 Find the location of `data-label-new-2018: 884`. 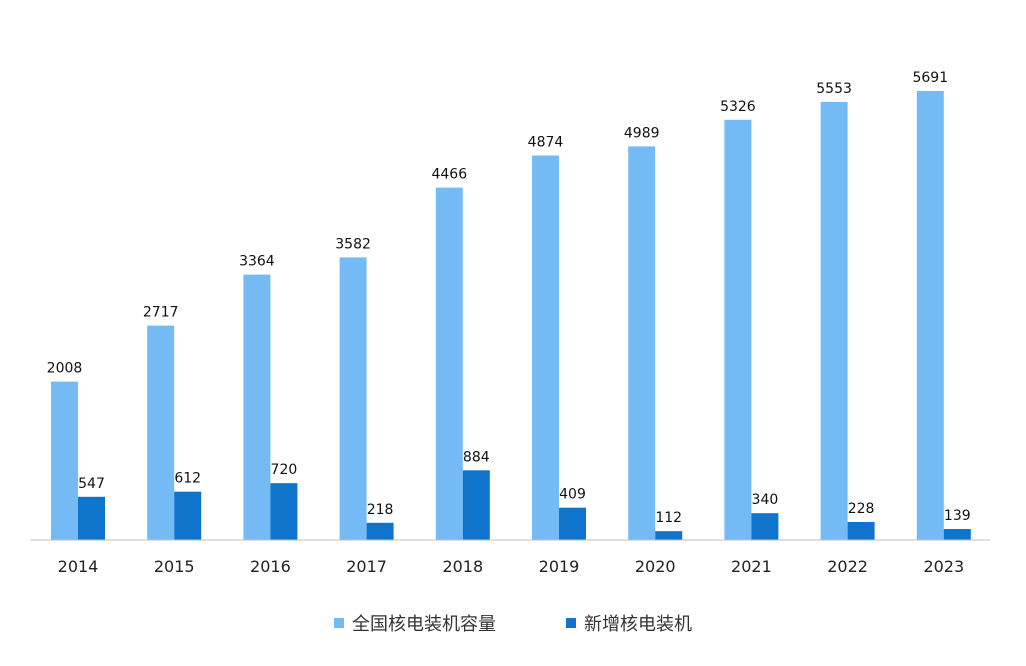

data-label-new-2018: 884 is located at coordinates (476, 457).